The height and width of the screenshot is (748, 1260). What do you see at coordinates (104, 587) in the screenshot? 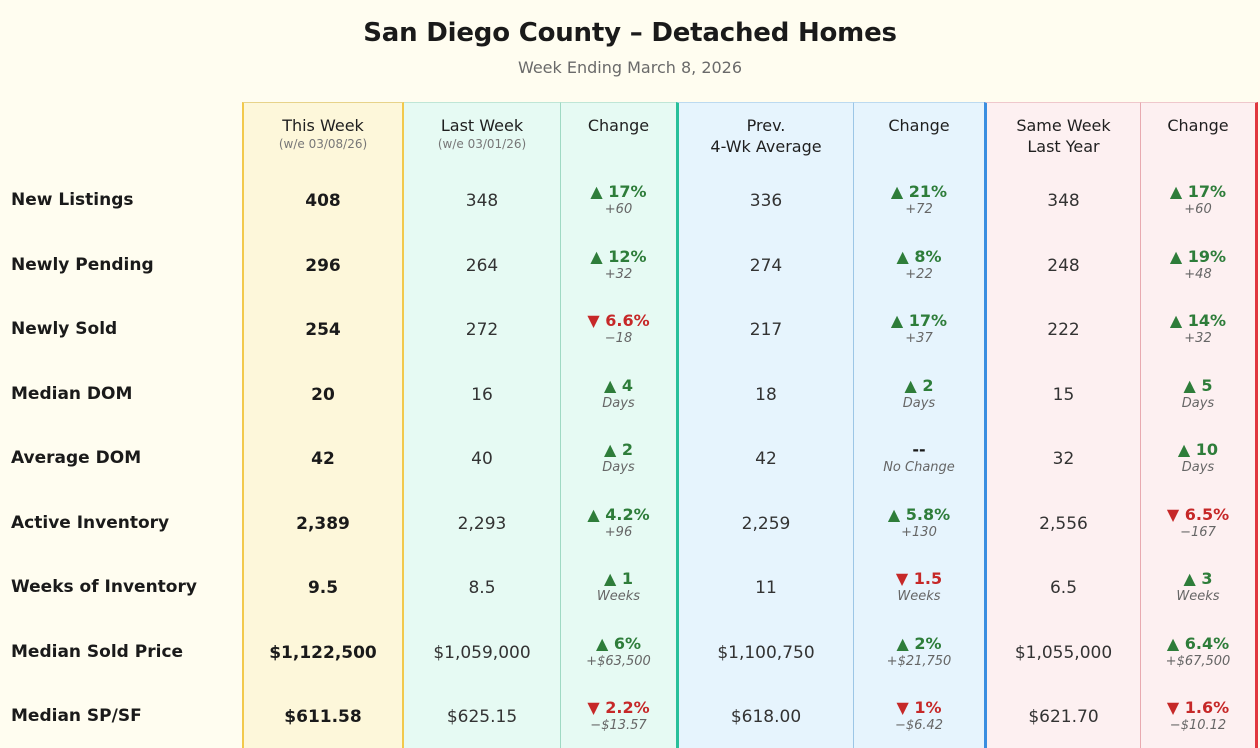
I see `row-label: Weeks of Inventory` at bounding box center [104, 587].